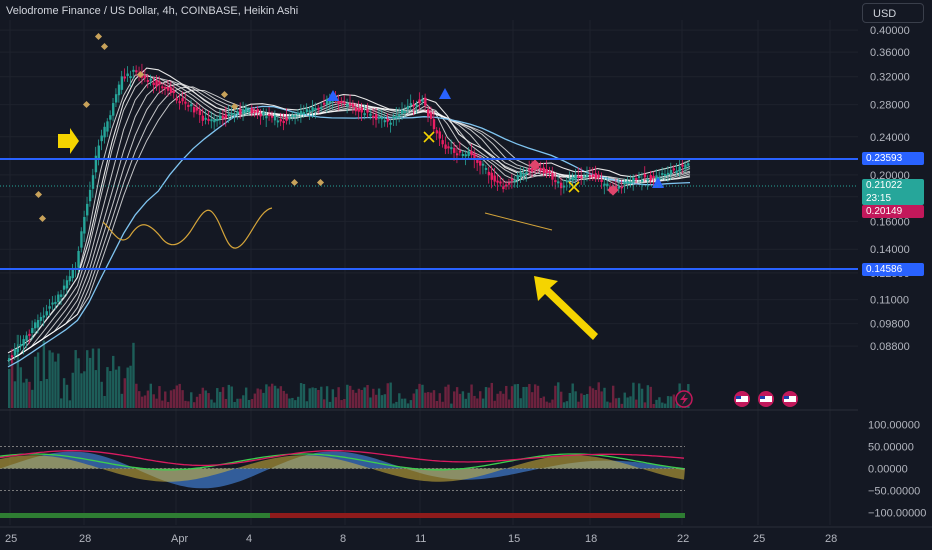 This screenshot has height=550, width=932. I want to click on us-flag-event-icon, so click(790, 399).